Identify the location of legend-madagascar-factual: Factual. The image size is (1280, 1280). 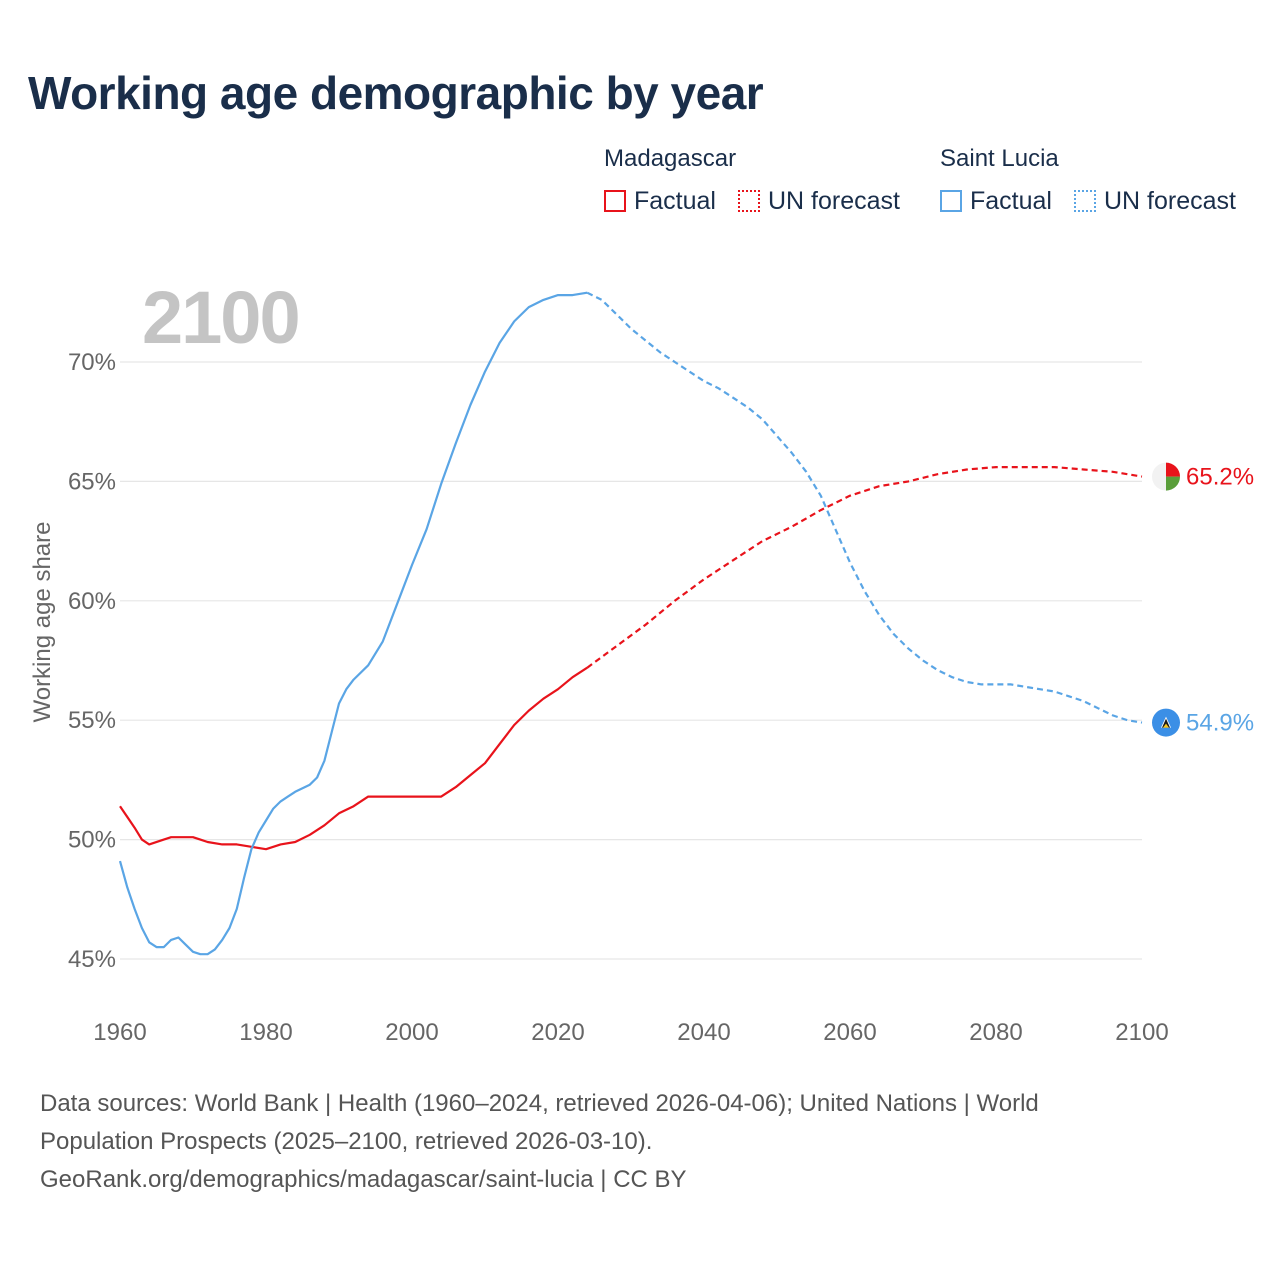
(660, 201).